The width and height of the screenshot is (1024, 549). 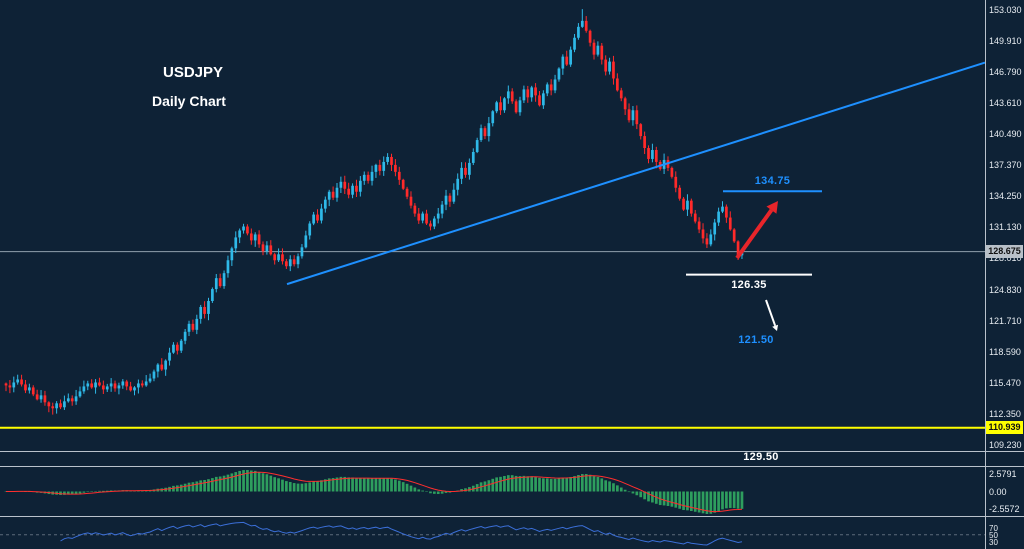 What do you see at coordinates (771, 313) in the screenshot?
I see `down-arrow` at bounding box center [771, 313].